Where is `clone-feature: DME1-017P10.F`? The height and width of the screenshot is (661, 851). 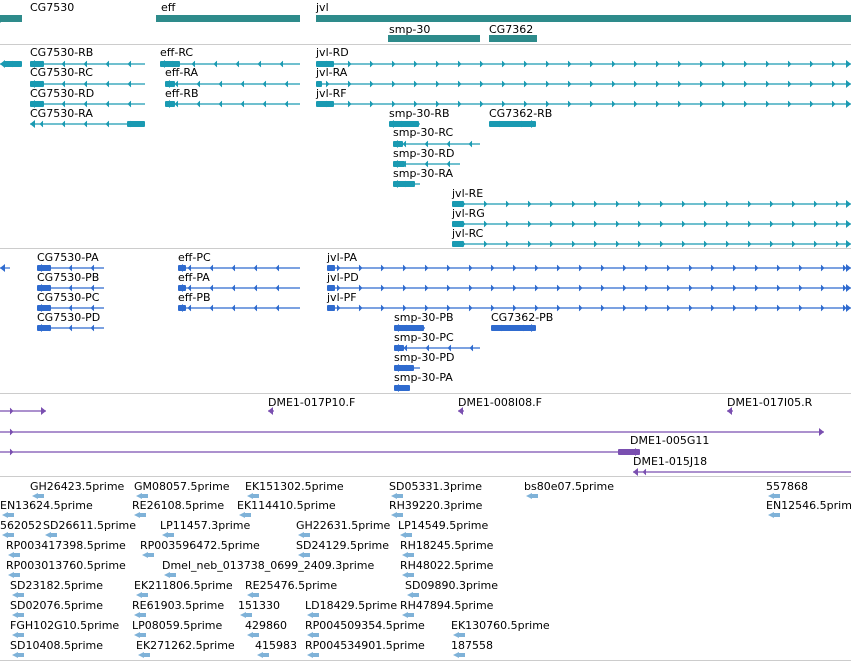 clone-feature: DME1-017P10.F is located at coordinates (311, 405).